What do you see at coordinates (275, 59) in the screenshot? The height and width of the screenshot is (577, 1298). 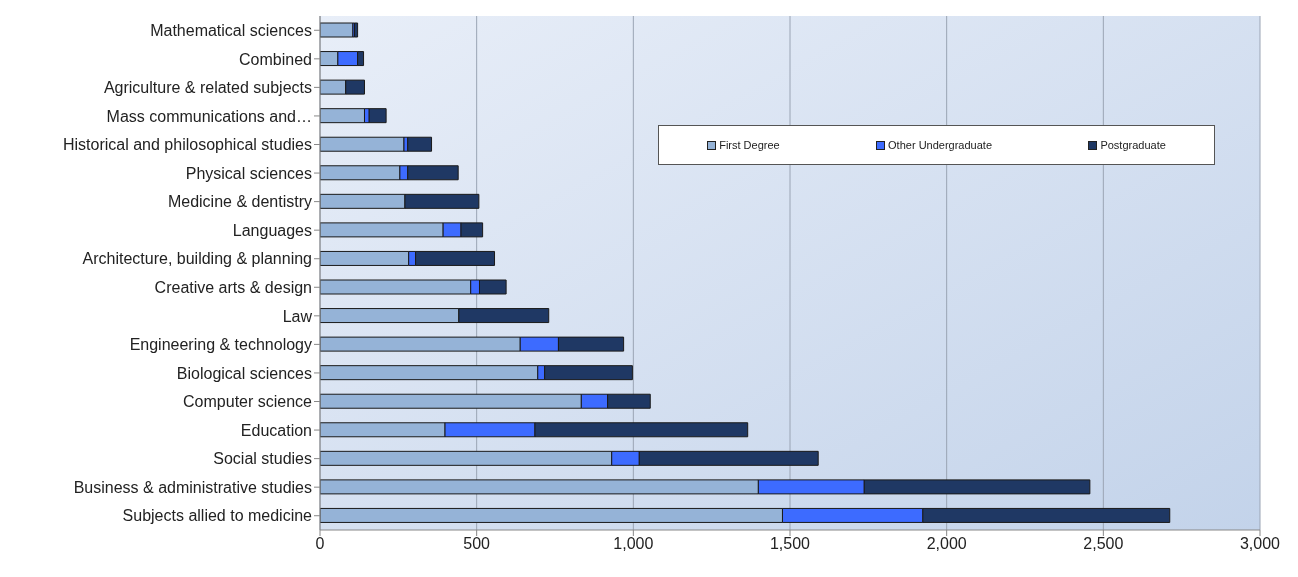 I see `y-tick-label: Combined` at bounding box center [275, 59].